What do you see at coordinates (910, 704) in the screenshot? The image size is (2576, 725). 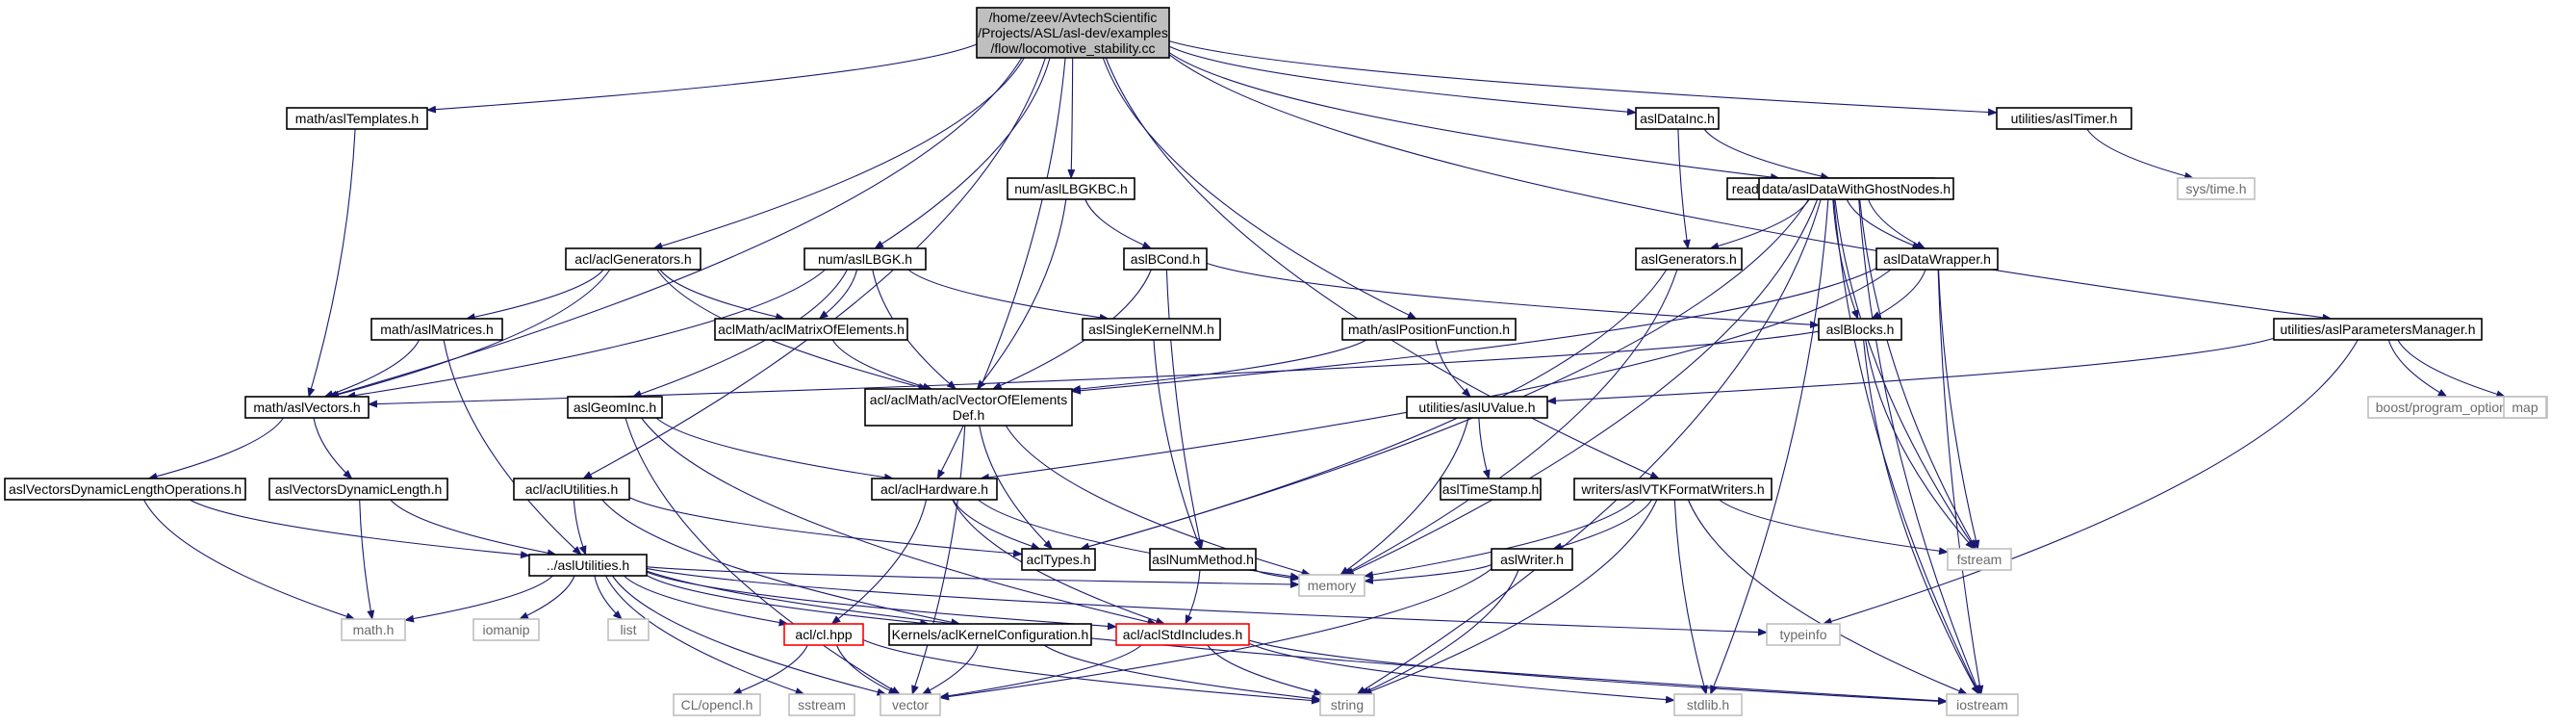 I see `node-vector: vector` at bounding box center [910, 704].